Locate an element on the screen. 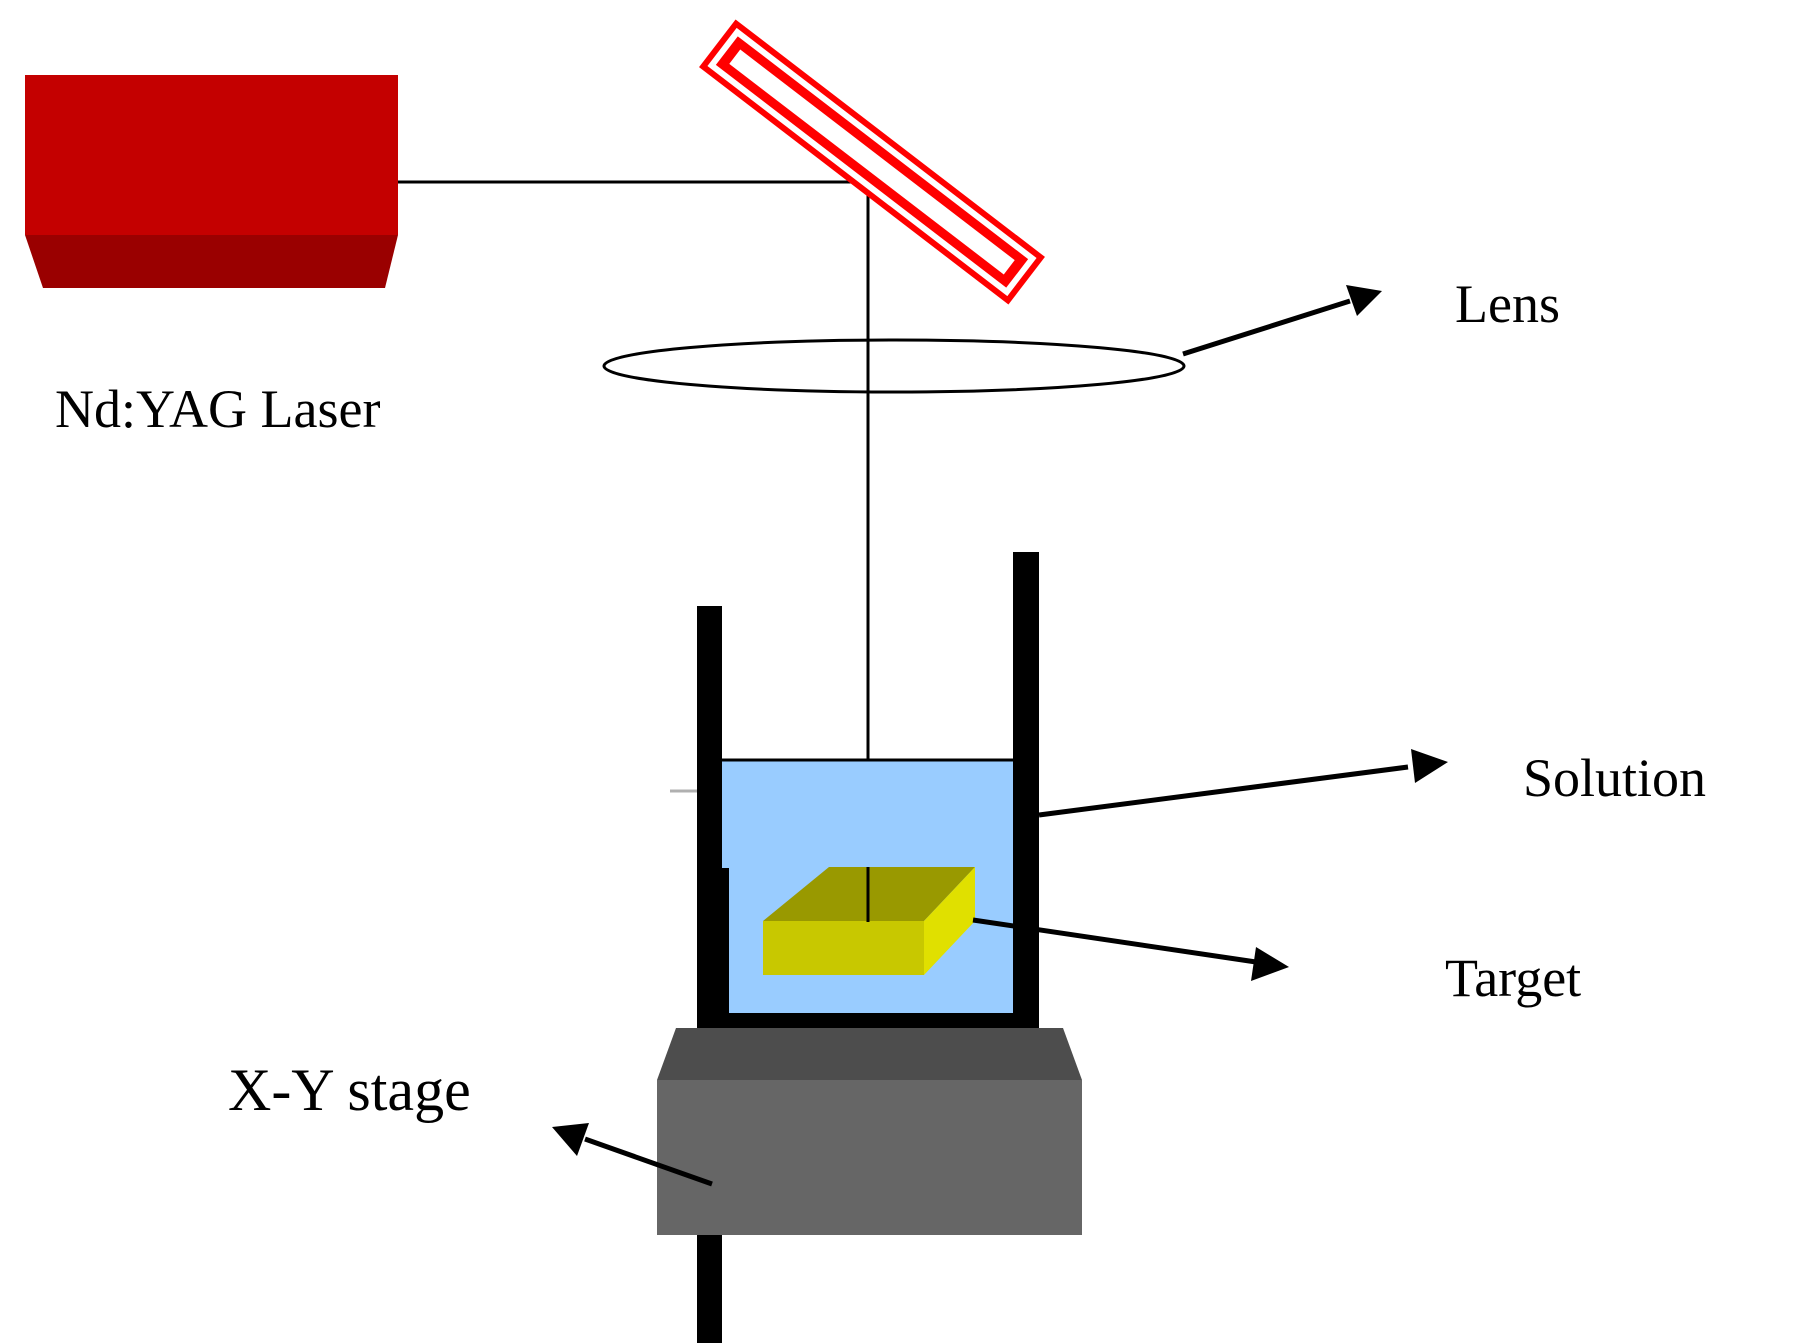  container-bottom is located at coordinates (868, 1020).